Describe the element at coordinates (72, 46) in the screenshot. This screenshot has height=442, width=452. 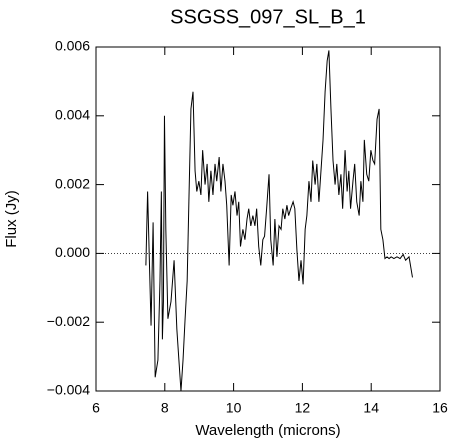
I see `y-tick-label: 0.006` at that location.